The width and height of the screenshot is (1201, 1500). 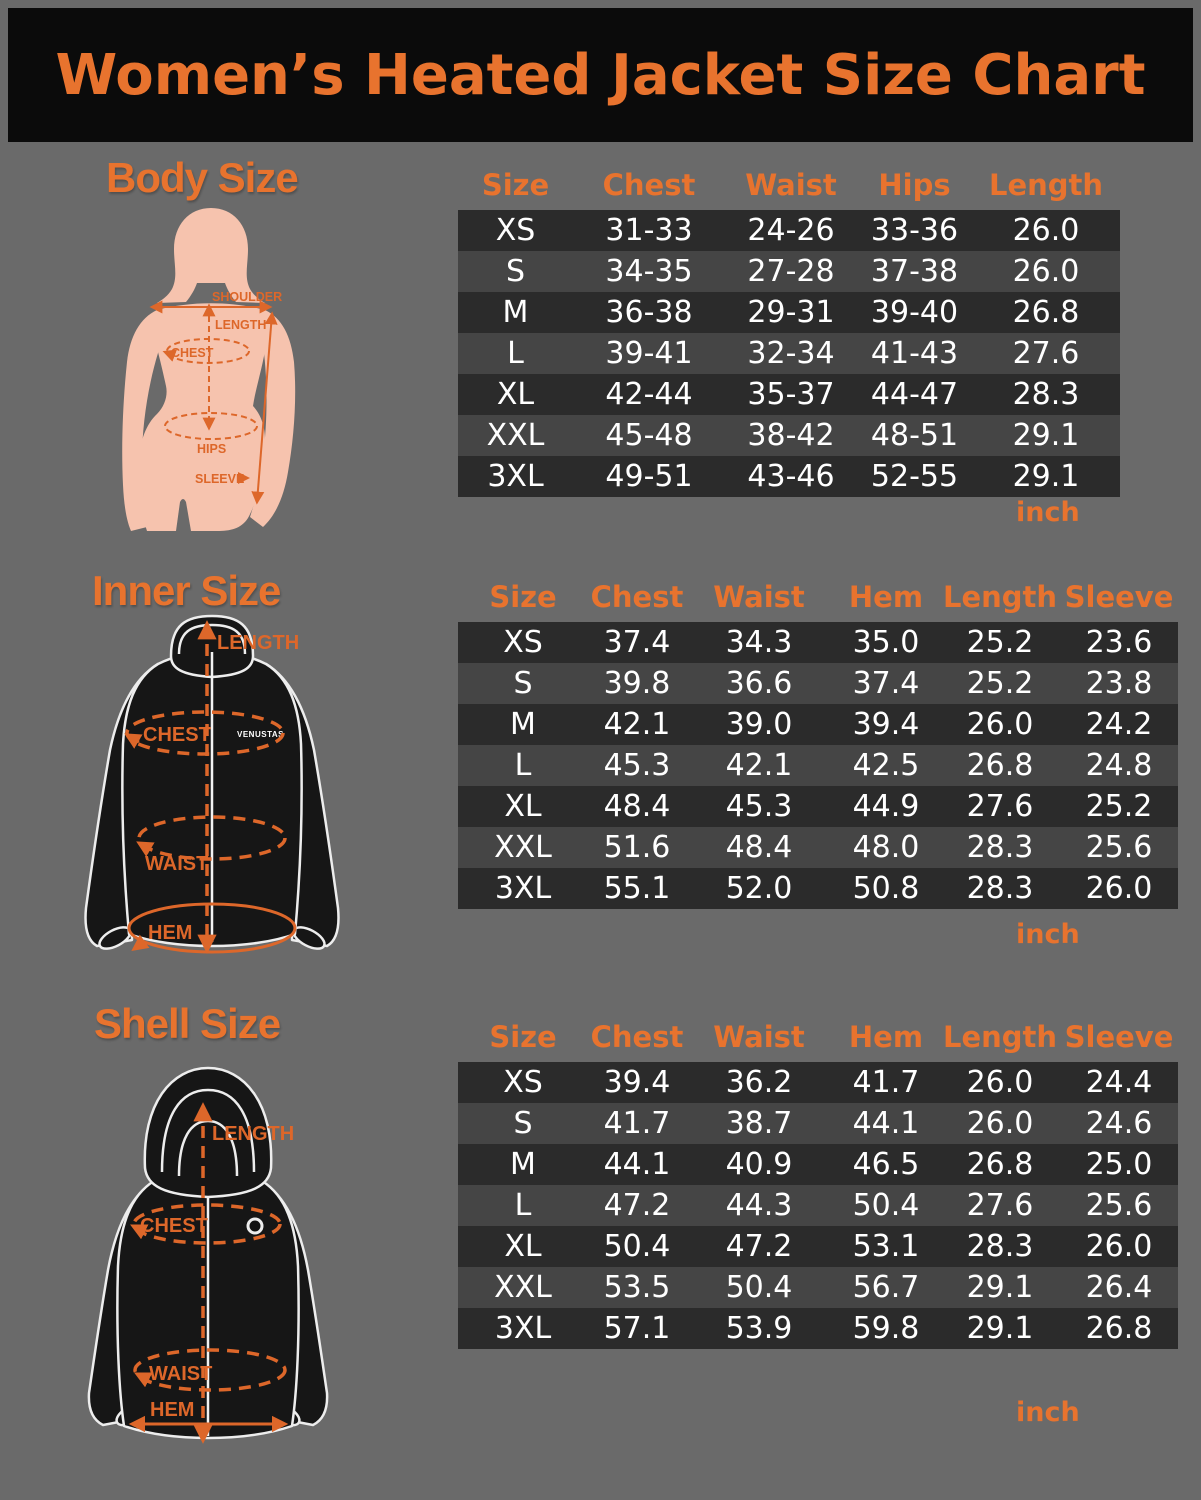 What do you see at coordinates (759, 1164) in the screenshot?
I see `value-cell: 40.9` at bounding box center [759, 1164].